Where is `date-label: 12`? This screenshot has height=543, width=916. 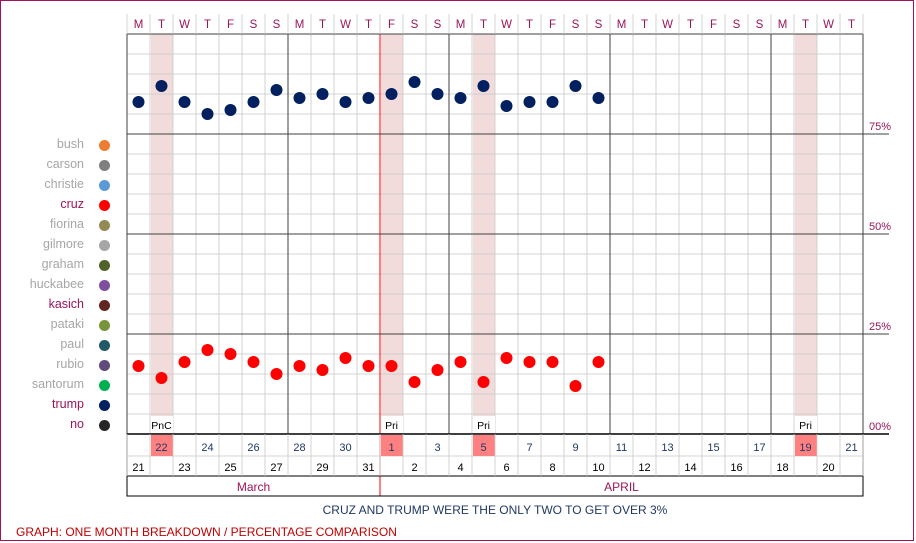 date-label: 12 is located at coordinates (644, 468).